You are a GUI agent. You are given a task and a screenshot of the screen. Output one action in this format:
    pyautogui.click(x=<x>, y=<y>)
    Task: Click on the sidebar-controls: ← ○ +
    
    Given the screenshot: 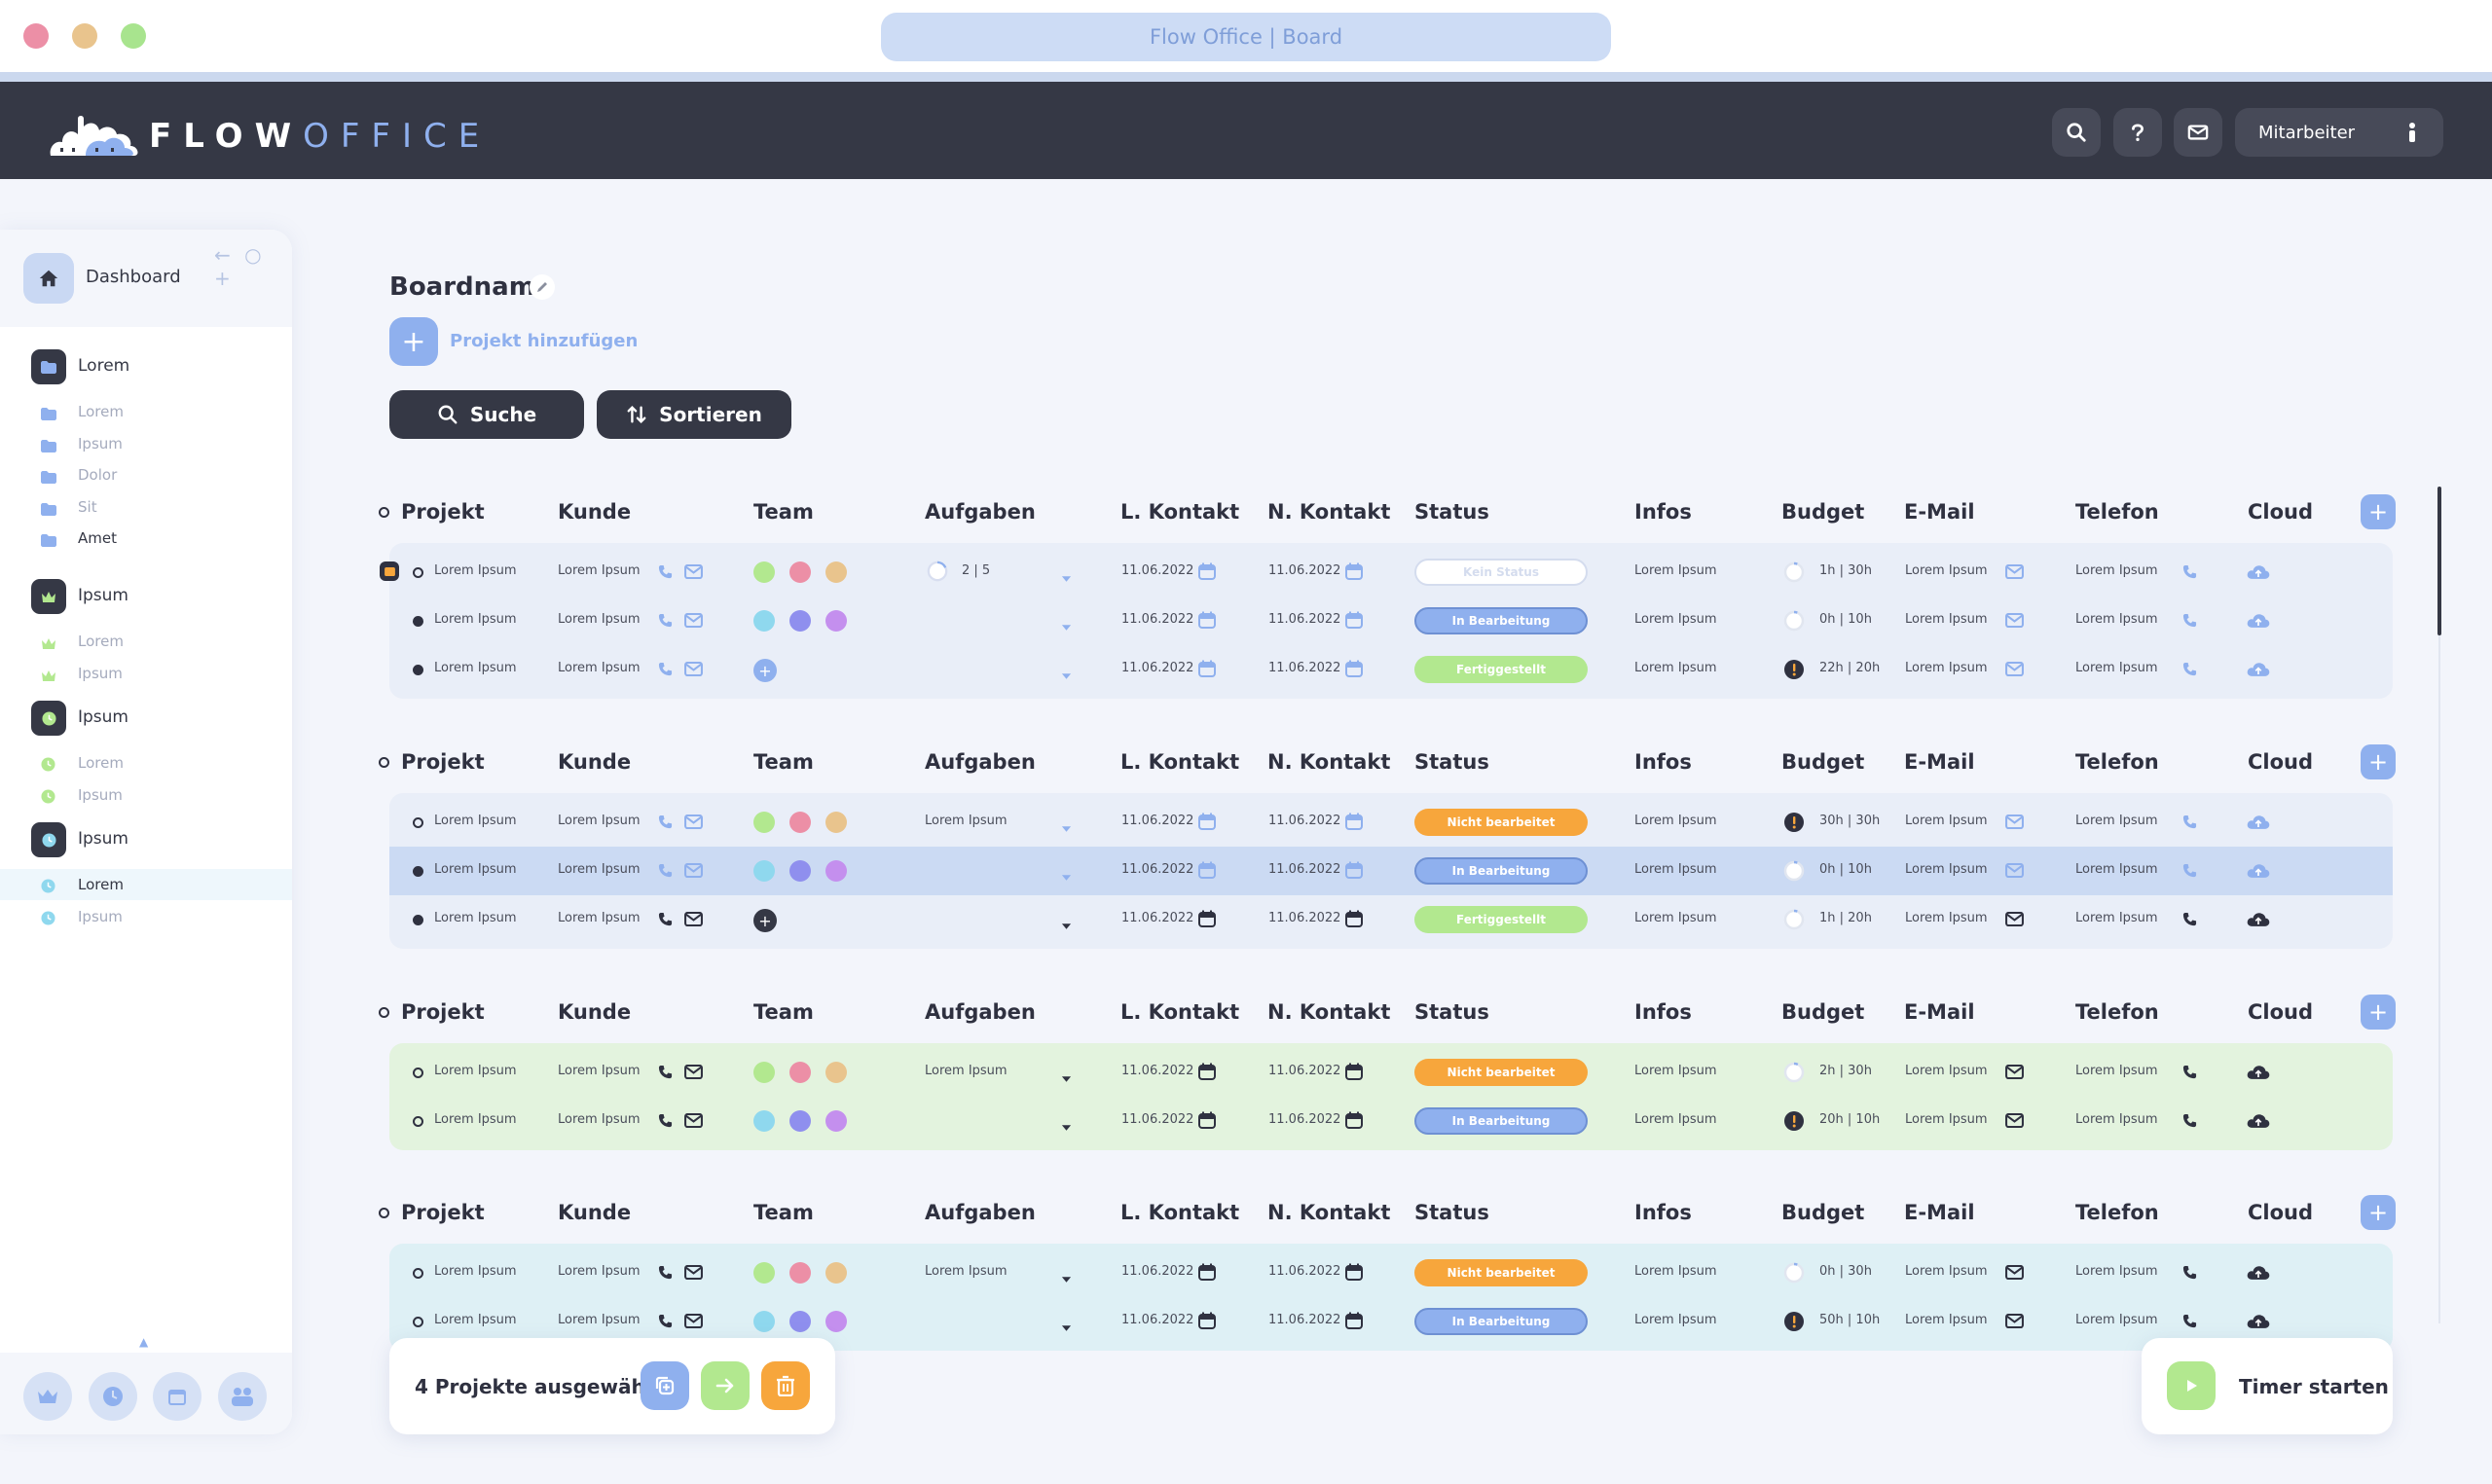 What is the action you would take?
    pyautogui.click(x=240, y=267)
    